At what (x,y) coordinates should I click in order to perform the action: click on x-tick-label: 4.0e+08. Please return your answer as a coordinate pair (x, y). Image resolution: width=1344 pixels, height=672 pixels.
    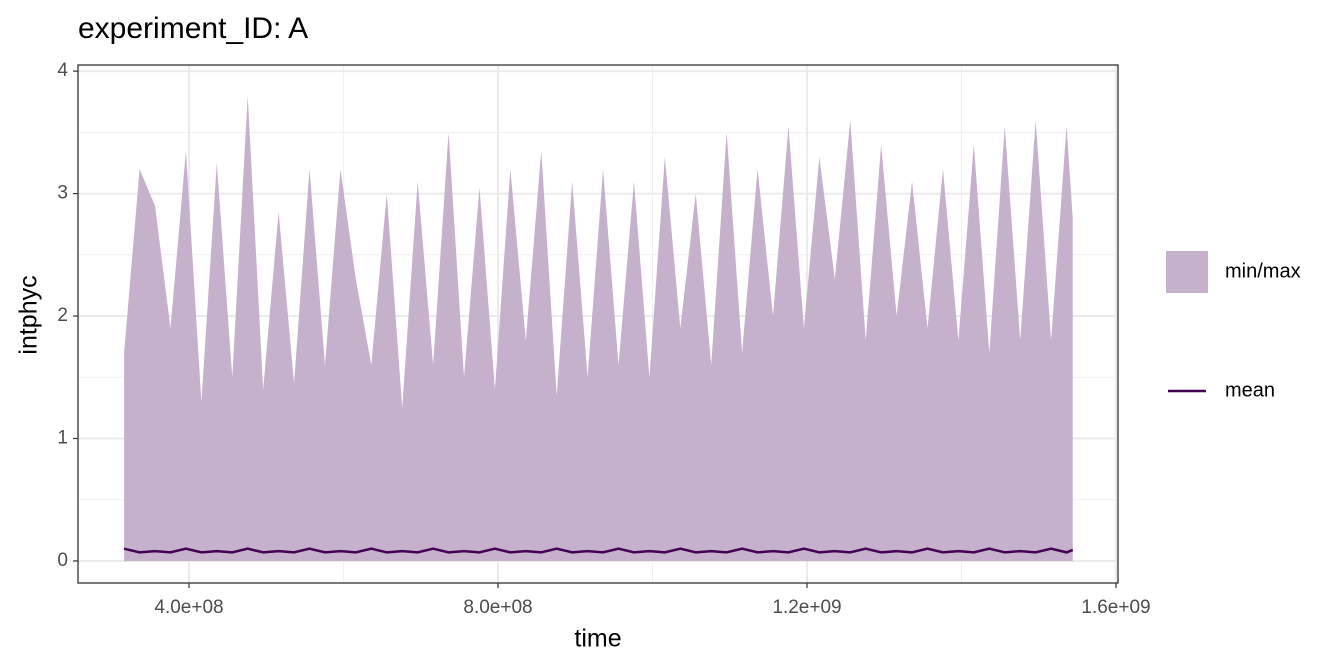
    Looking at the image, I should click on (188, 607).